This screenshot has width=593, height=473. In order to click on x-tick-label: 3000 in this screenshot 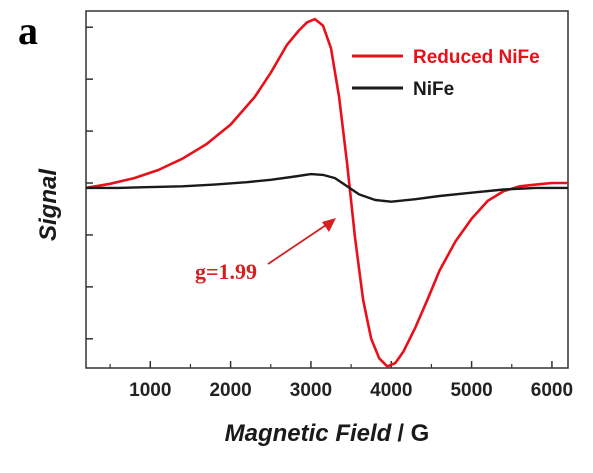, I will do `click(311, 390)`.